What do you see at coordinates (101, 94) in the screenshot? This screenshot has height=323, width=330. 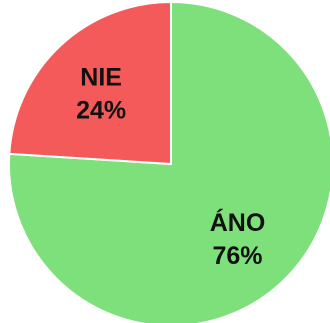 I see `pie-label-nie: NIE 24%` at bounding box center [101, 94].